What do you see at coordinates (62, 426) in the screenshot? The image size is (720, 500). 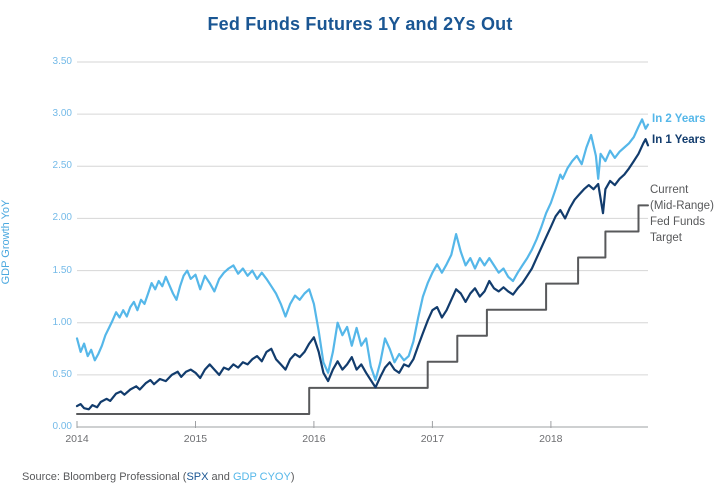 I see `y-tick-label: 0.00` at bounding box center [62, 426].